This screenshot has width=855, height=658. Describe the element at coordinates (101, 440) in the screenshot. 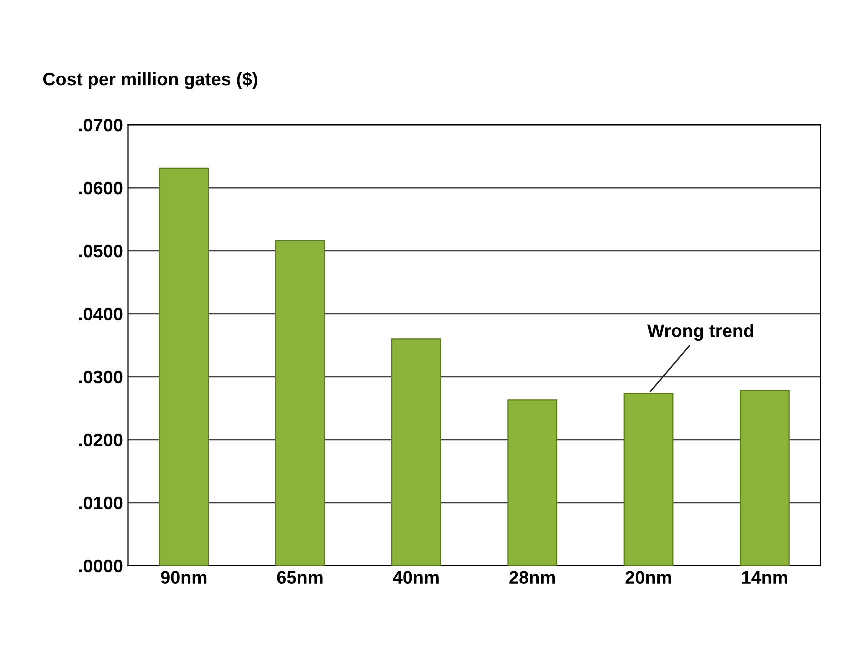

I see `y-tick-label: .0200` at that location.